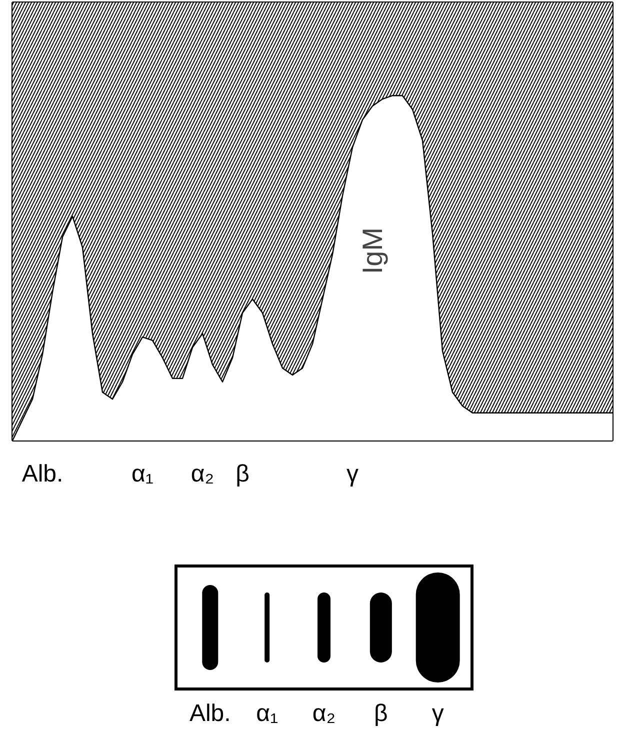 This screenshot has width=618, height=746. I want to click on category-label: Alb., so click(210, 714).